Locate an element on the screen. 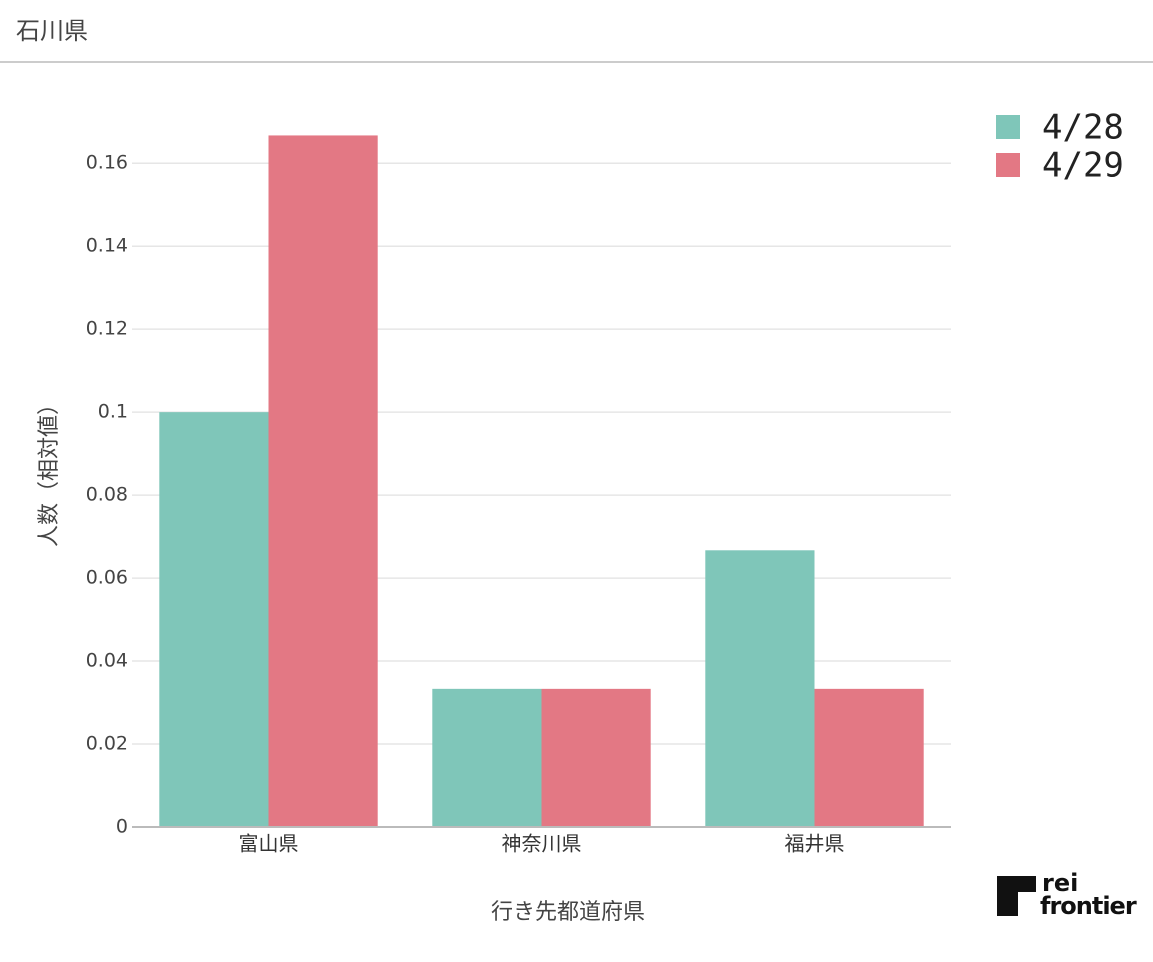 Image resolution: width=1153 pixels, height=962 pixels. y-tick-label: 0.14 is located at coordinates (107, 246).